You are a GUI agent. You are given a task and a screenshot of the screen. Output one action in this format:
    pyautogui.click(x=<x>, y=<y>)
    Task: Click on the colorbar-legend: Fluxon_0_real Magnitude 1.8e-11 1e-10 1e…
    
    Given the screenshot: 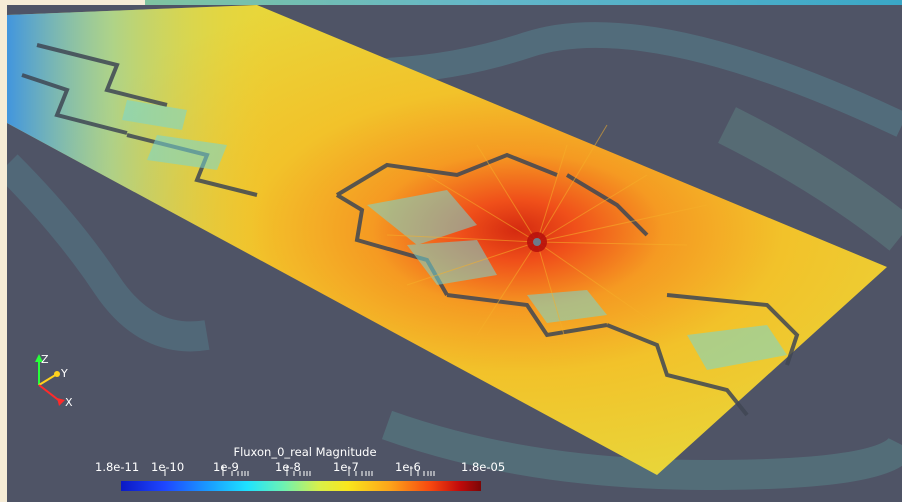 What is the action you would take?
    pyautogui.click(x=305, y=468)
    